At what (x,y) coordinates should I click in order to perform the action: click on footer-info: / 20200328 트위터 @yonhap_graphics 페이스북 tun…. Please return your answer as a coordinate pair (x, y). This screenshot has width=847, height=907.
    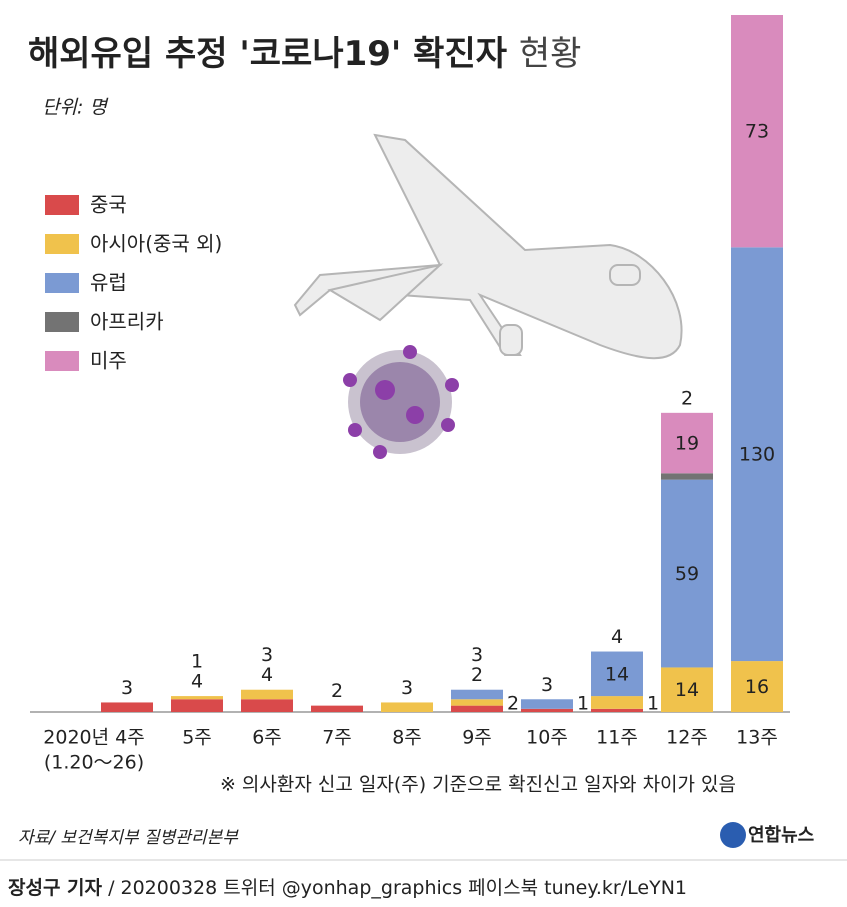
    Looking at the image, I should click on (397, 888).